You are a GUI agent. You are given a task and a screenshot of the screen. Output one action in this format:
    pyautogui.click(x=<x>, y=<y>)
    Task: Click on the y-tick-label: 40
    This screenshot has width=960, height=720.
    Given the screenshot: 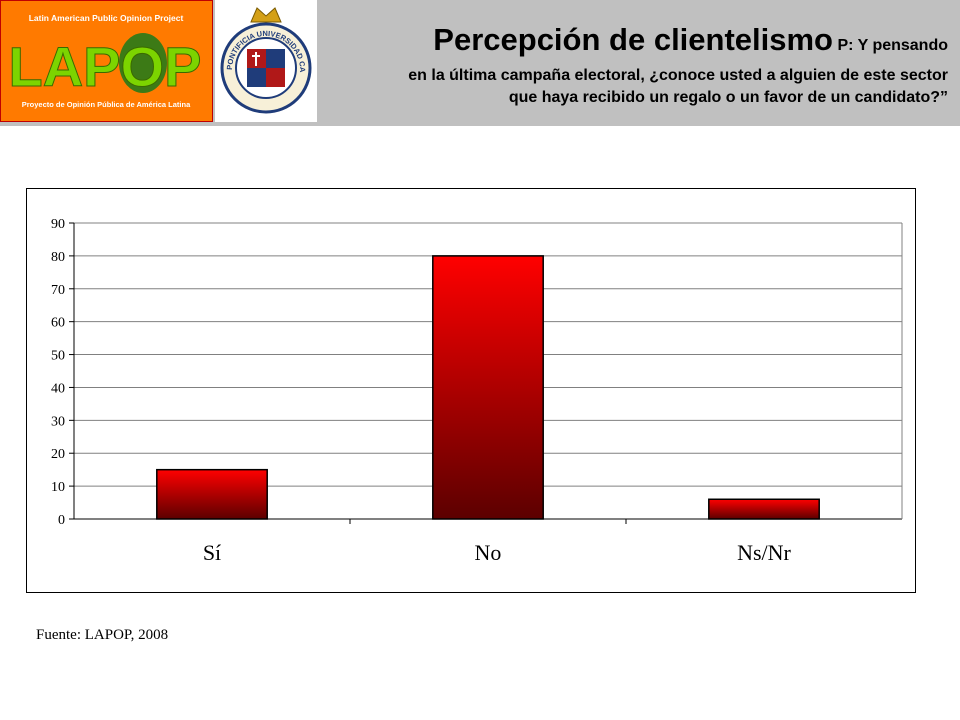 What is the action you would take?
    pyautogui.click(x=58, y=388)
    